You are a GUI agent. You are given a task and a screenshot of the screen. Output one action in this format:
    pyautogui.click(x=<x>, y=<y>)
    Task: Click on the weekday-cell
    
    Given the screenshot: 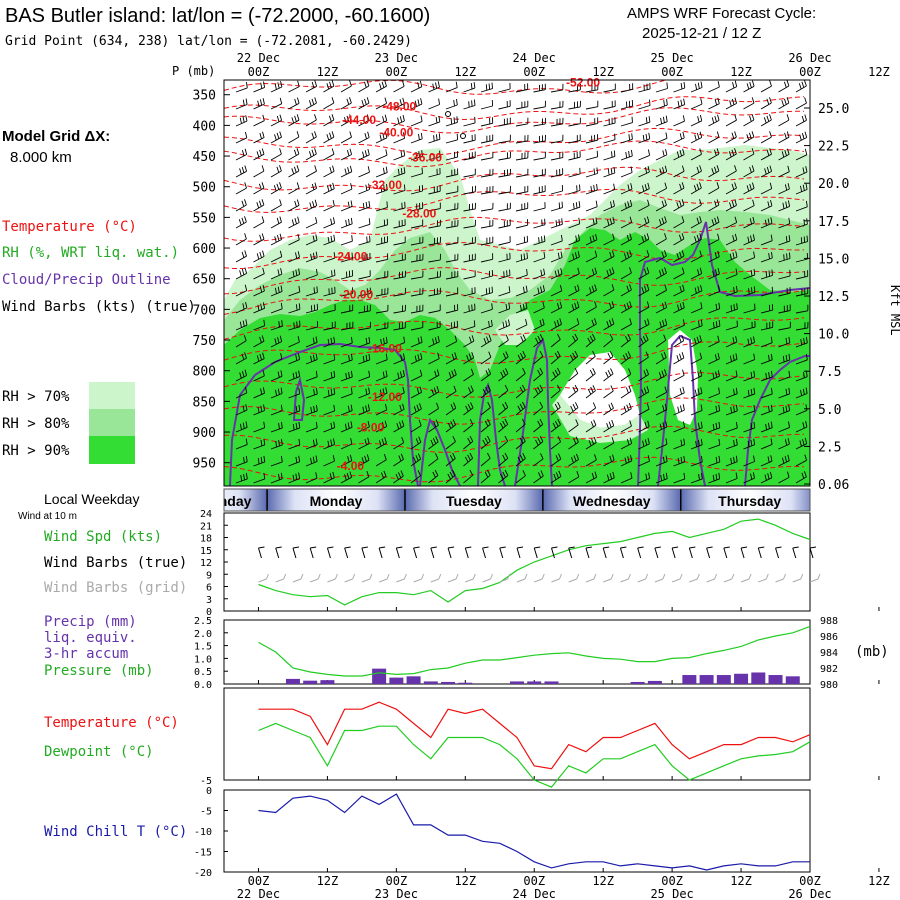 What is the action you would take?
    pyautogui.click(x=336, y=500)
    